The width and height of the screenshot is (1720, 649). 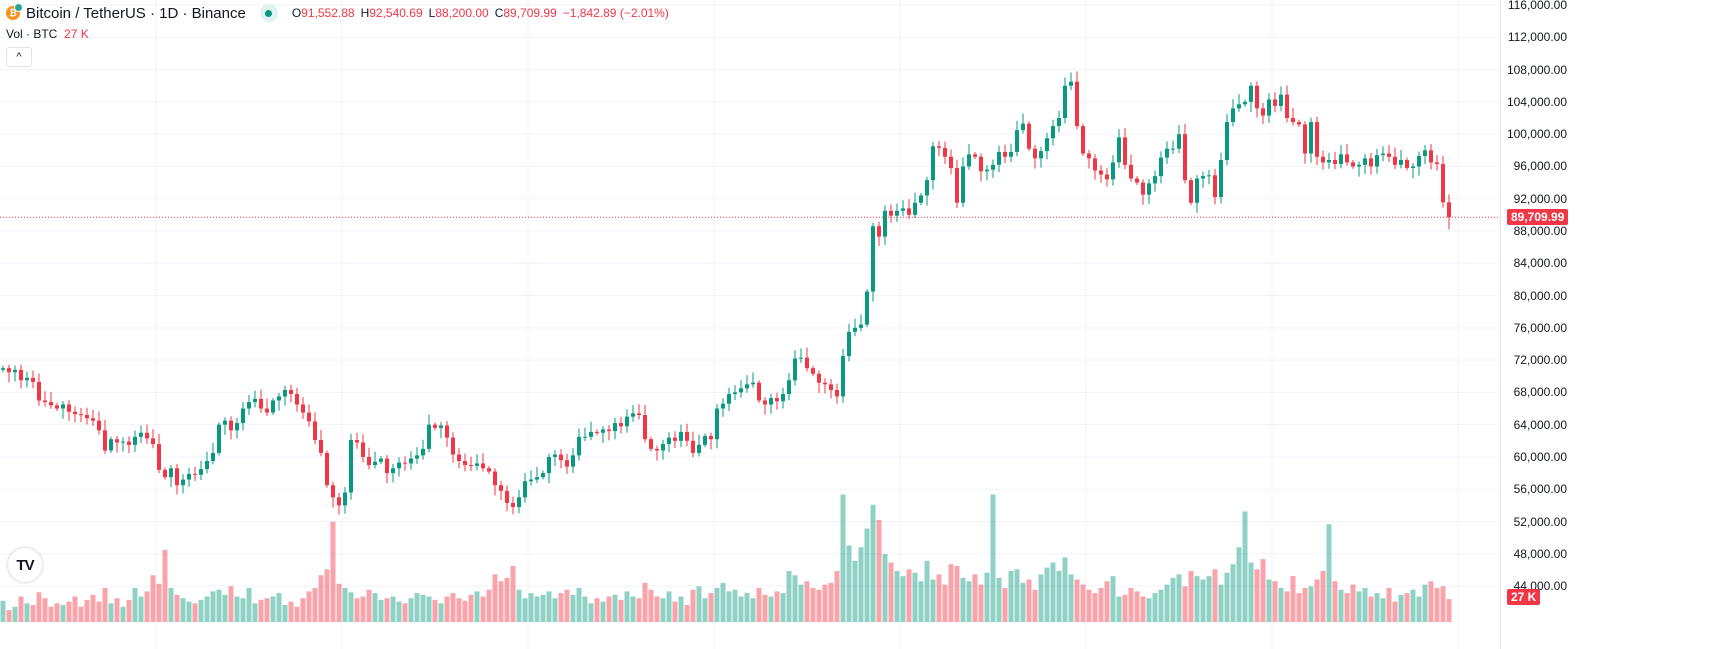 I want to click on volume-legend: Vol · BTC 27 K, so click(x=47, y=34).